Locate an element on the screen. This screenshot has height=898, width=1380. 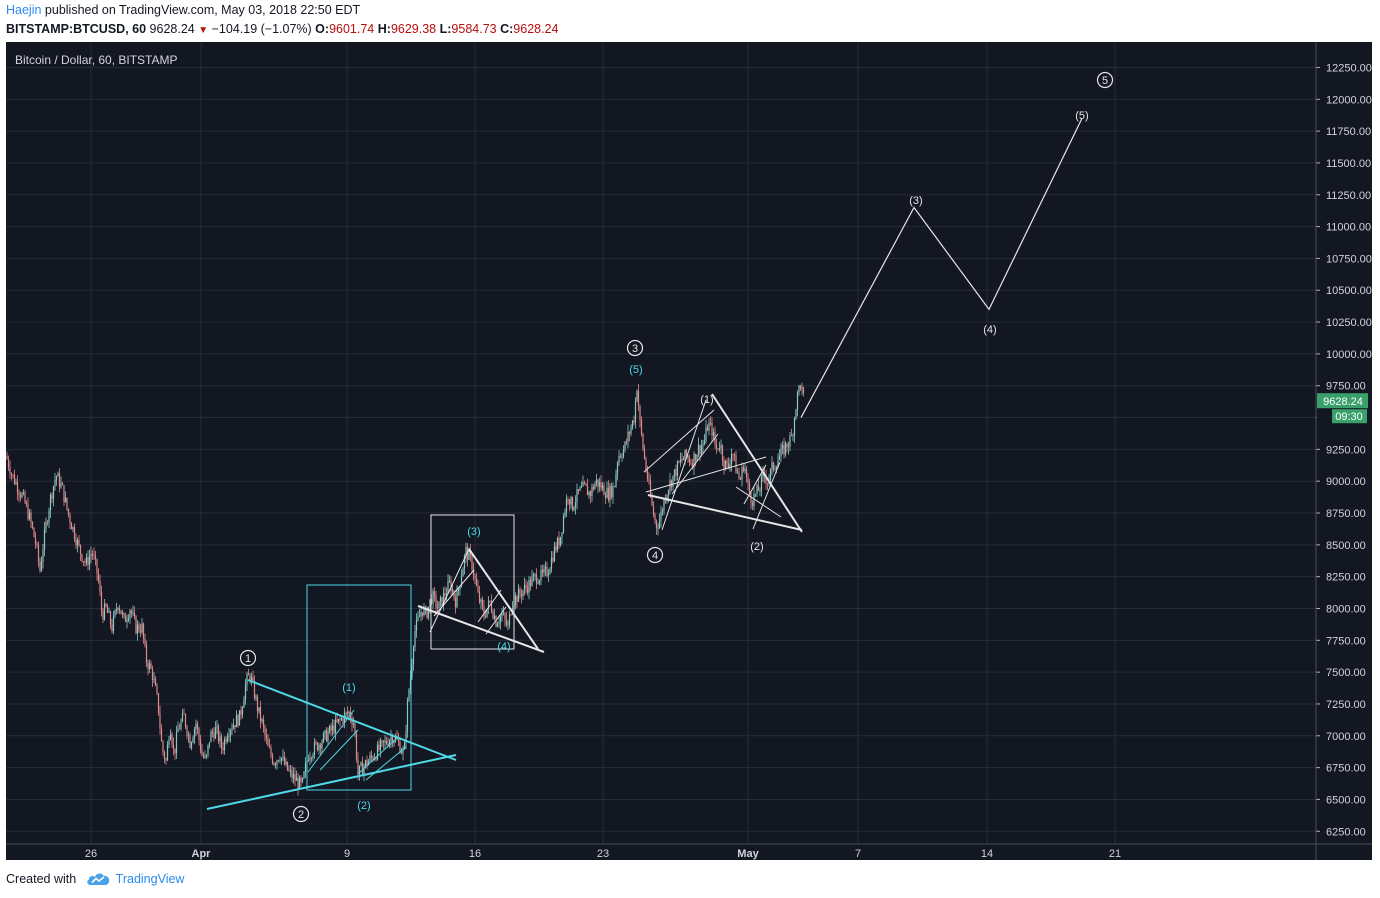
symbol-label: BITSTAMP:BTCUSD, 60 is located at coordinates (76, 29).